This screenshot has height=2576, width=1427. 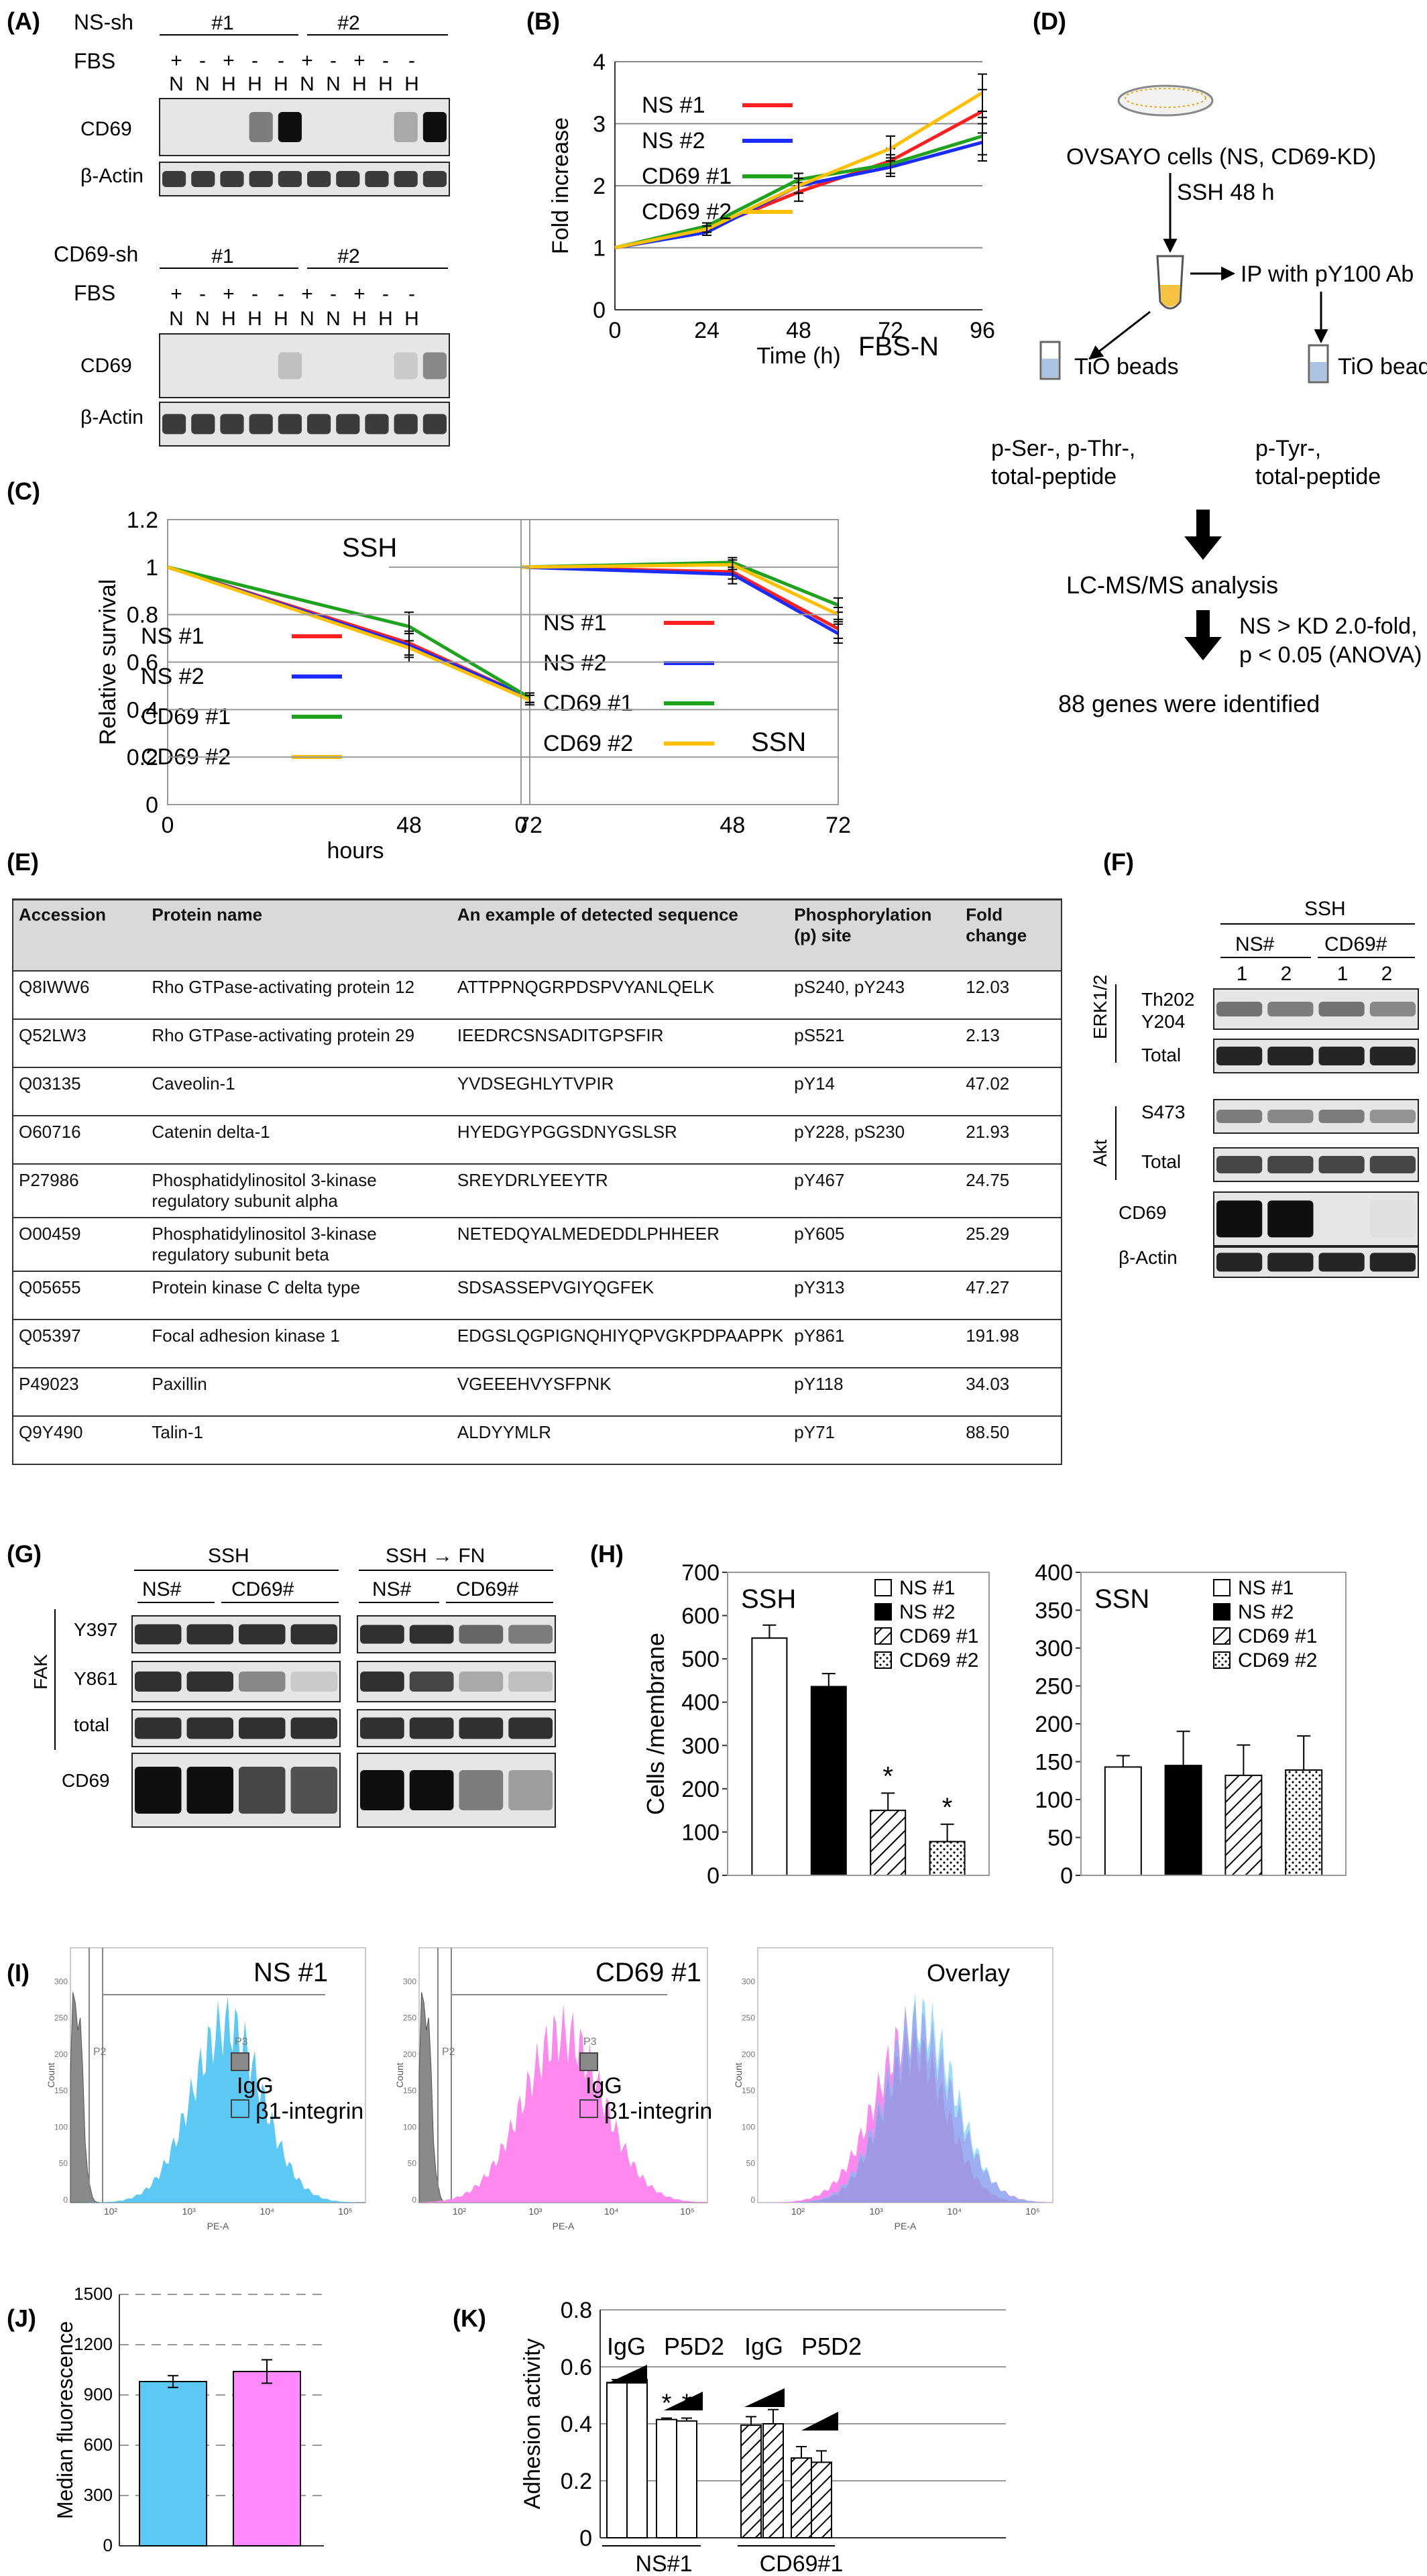 I want to click on flow-y-tick: 200, so click(x=61, y=2054).